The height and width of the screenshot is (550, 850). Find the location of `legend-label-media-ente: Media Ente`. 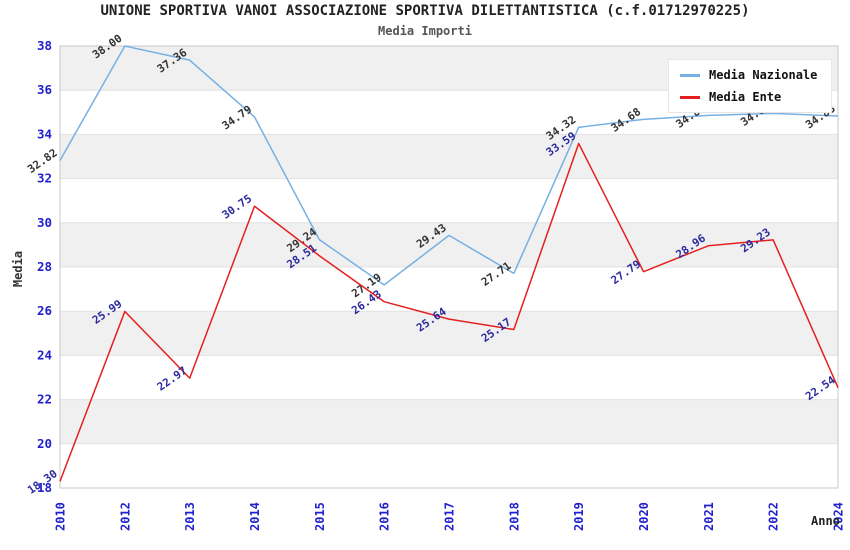

legend-label-media-ente: Media Ente is located at coordinates (745, 97).